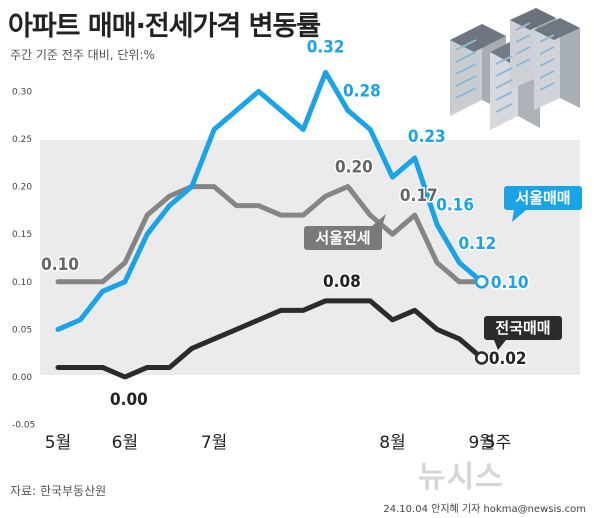 The image size is (594, 518). I want to click on y-tick-label: 0.00, so click(22, 378).